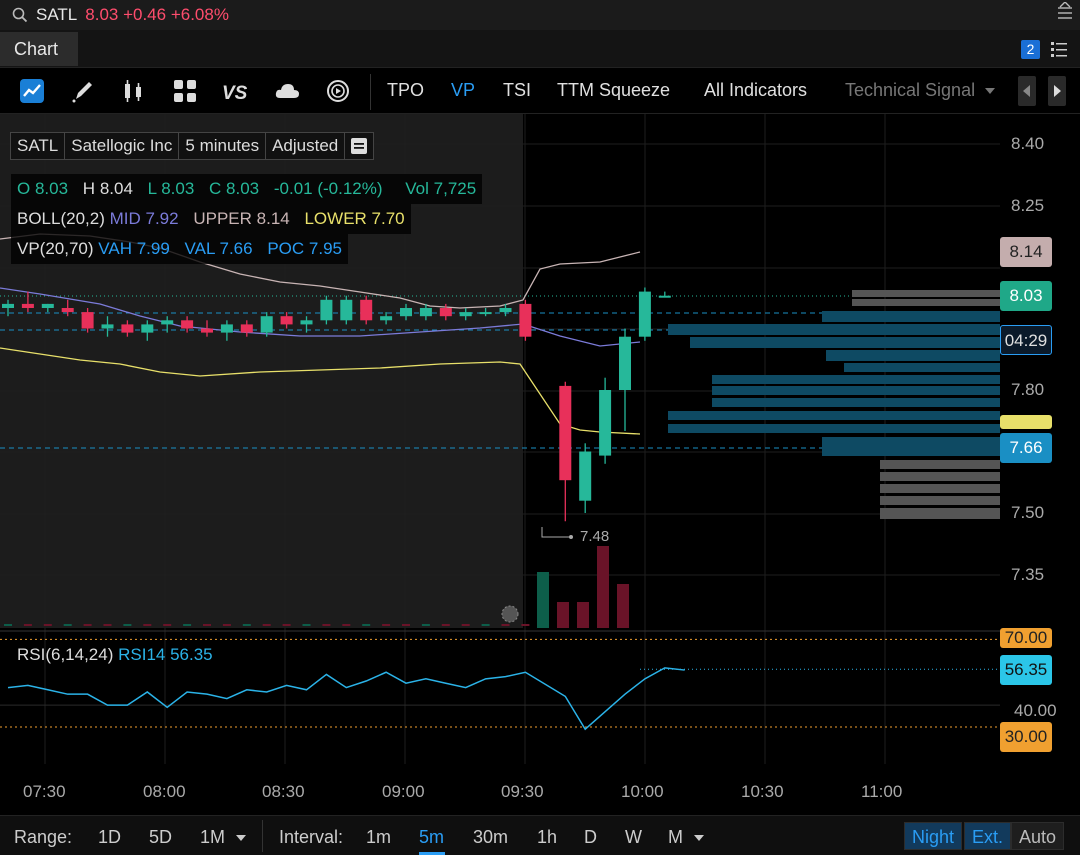 This screenshot has height=855, width=1080. Describe the element at coordinates (213, 837) in the screenshot. I see `range-1m: 1M` at that location.